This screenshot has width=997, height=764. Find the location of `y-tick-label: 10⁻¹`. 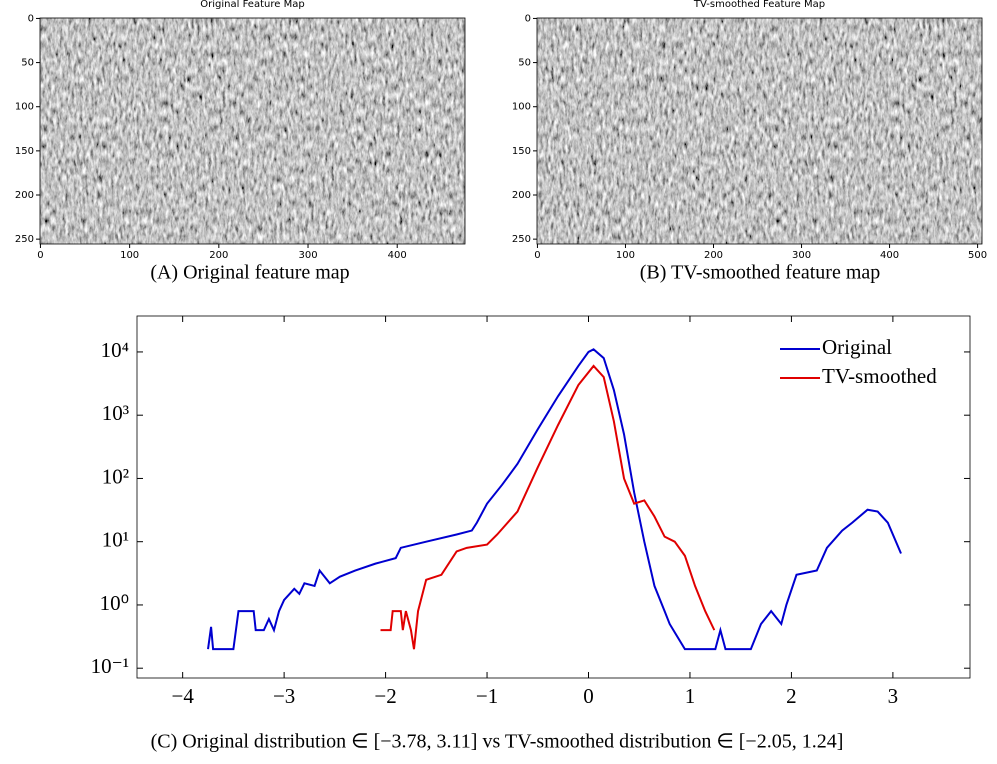

y-tick-label: 10⁻¹ is located at coordinates (110, 666).